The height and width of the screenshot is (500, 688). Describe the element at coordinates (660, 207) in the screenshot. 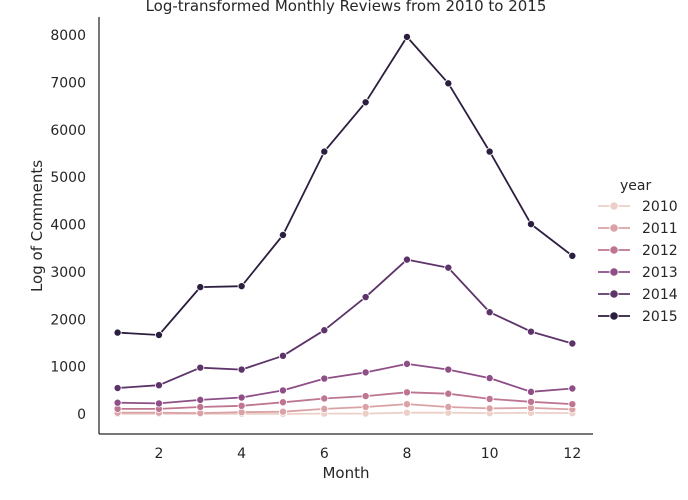

I see `legend-label: 2010` at that location.